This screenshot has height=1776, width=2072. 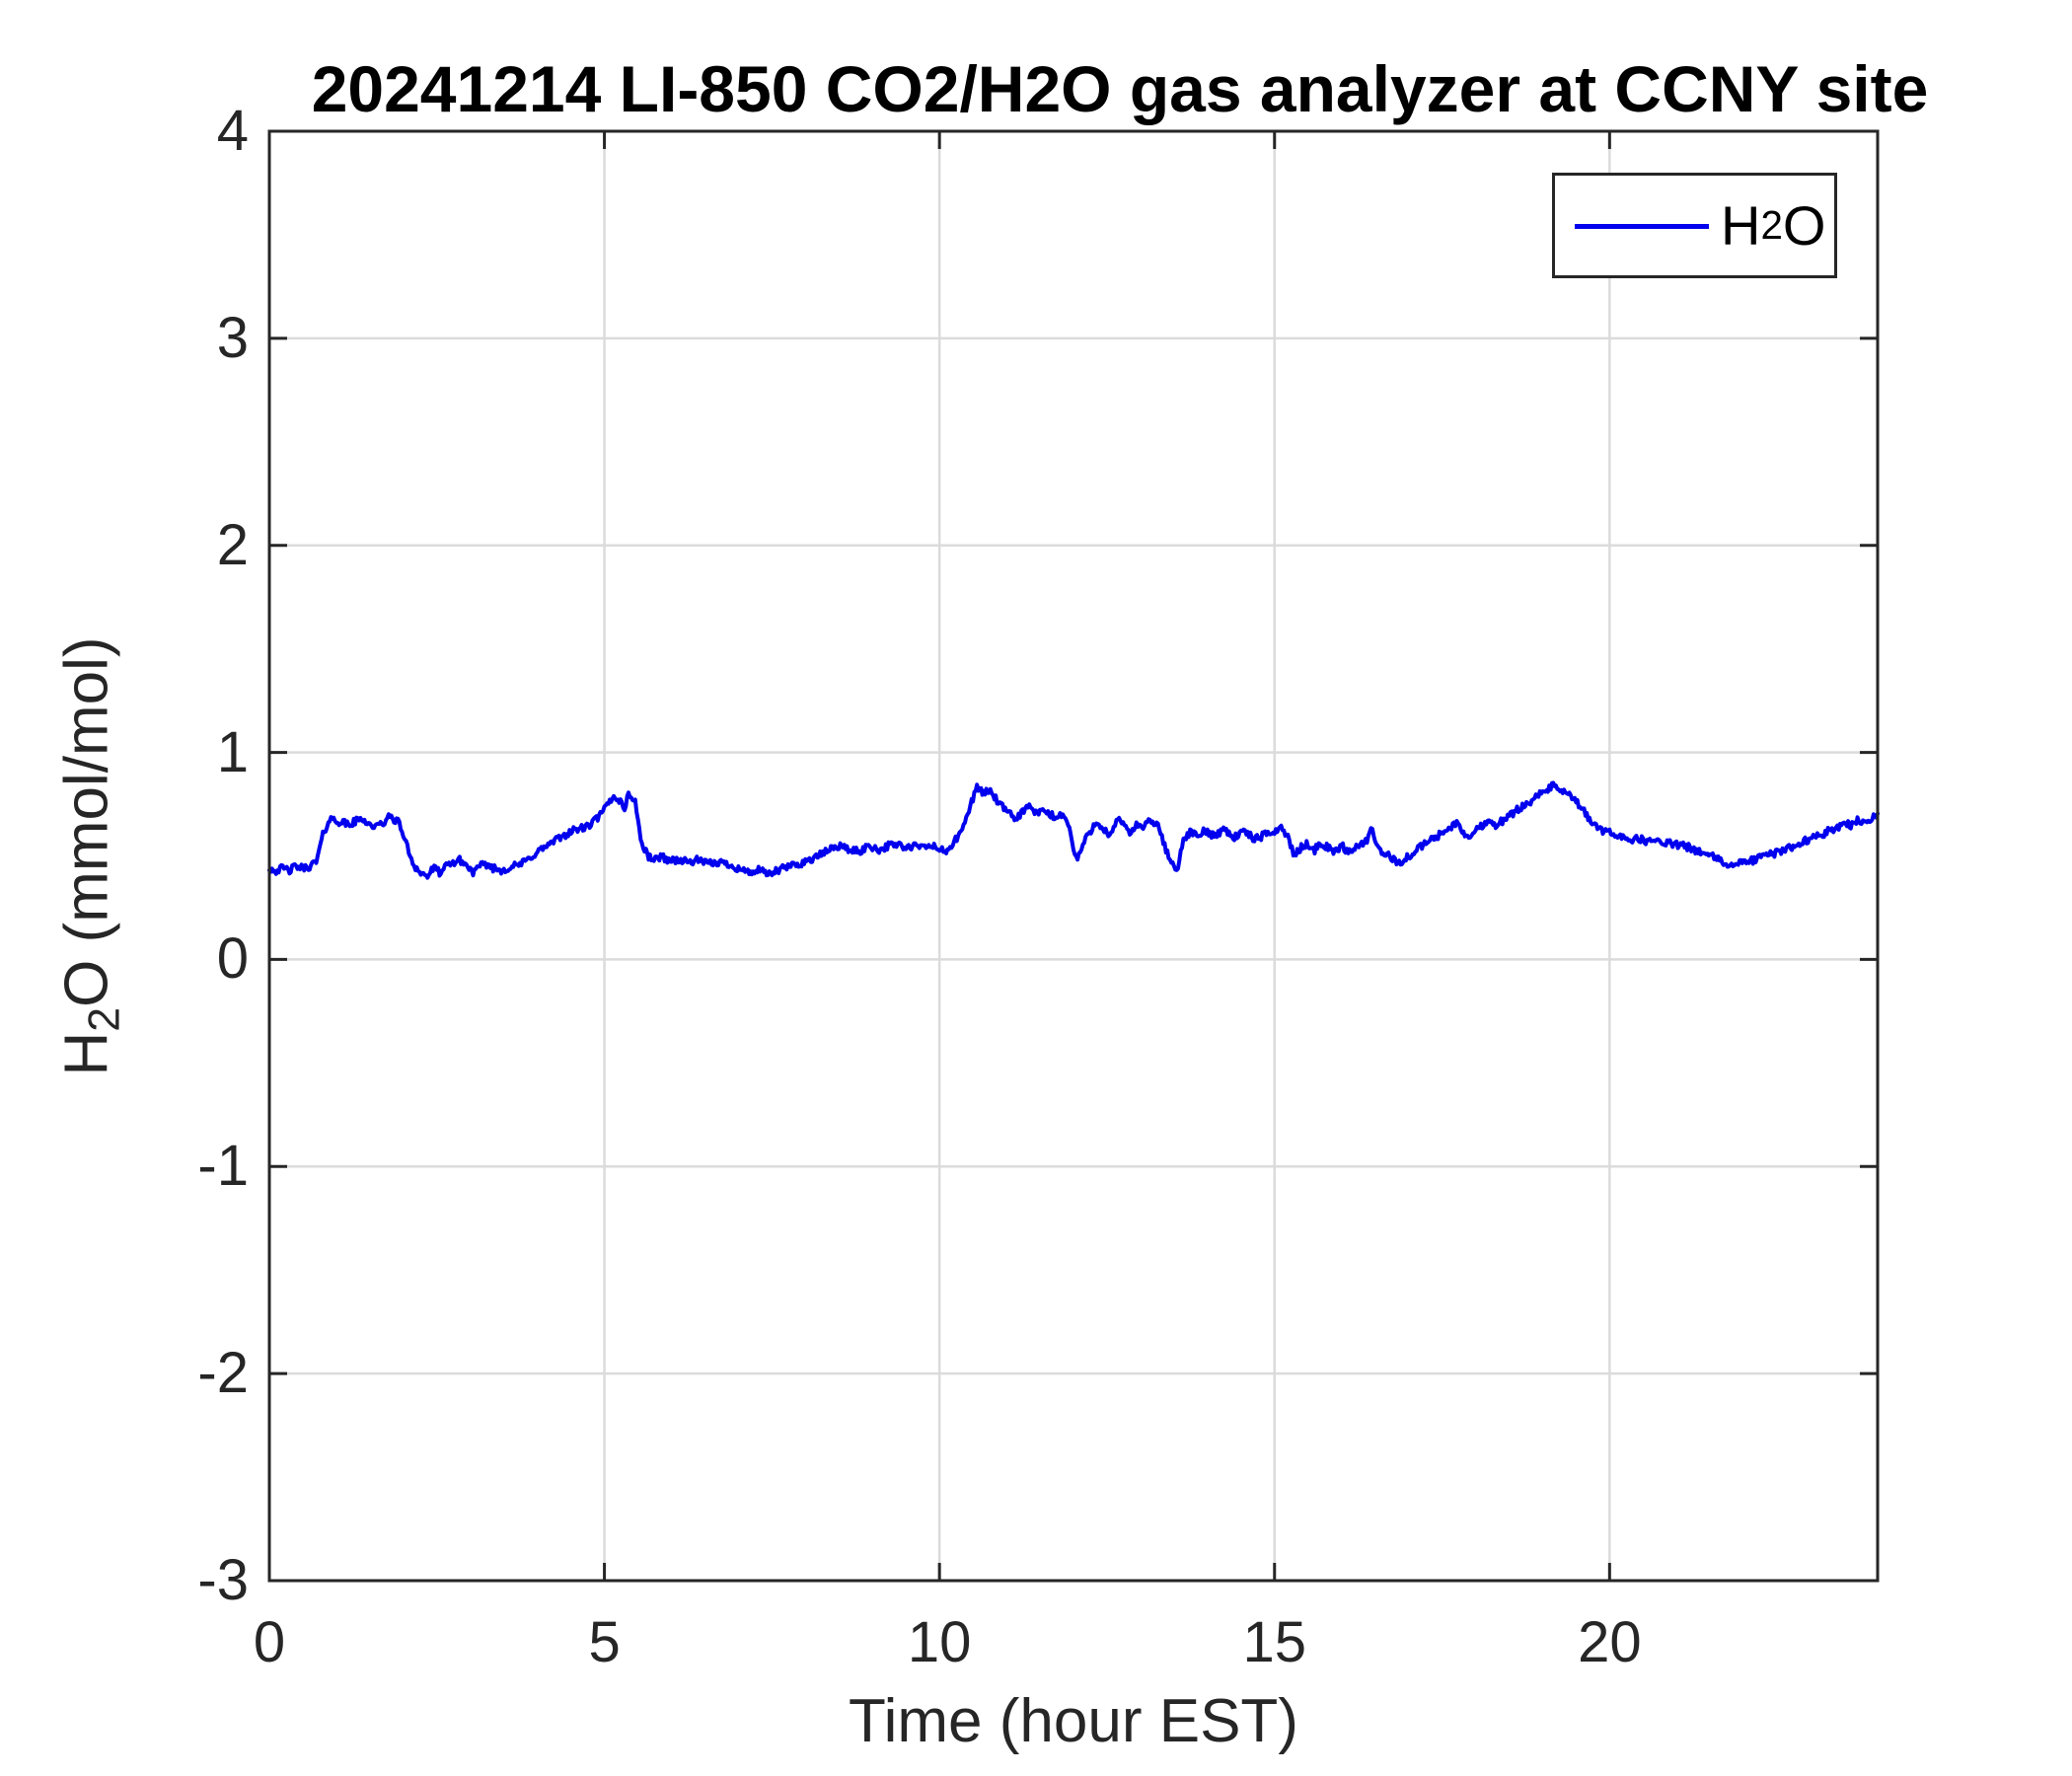 What do you see at coordinates (233, 131) in the screenshot?
I see `y-tick-label-4: 4` at bounding box center [233, 131].